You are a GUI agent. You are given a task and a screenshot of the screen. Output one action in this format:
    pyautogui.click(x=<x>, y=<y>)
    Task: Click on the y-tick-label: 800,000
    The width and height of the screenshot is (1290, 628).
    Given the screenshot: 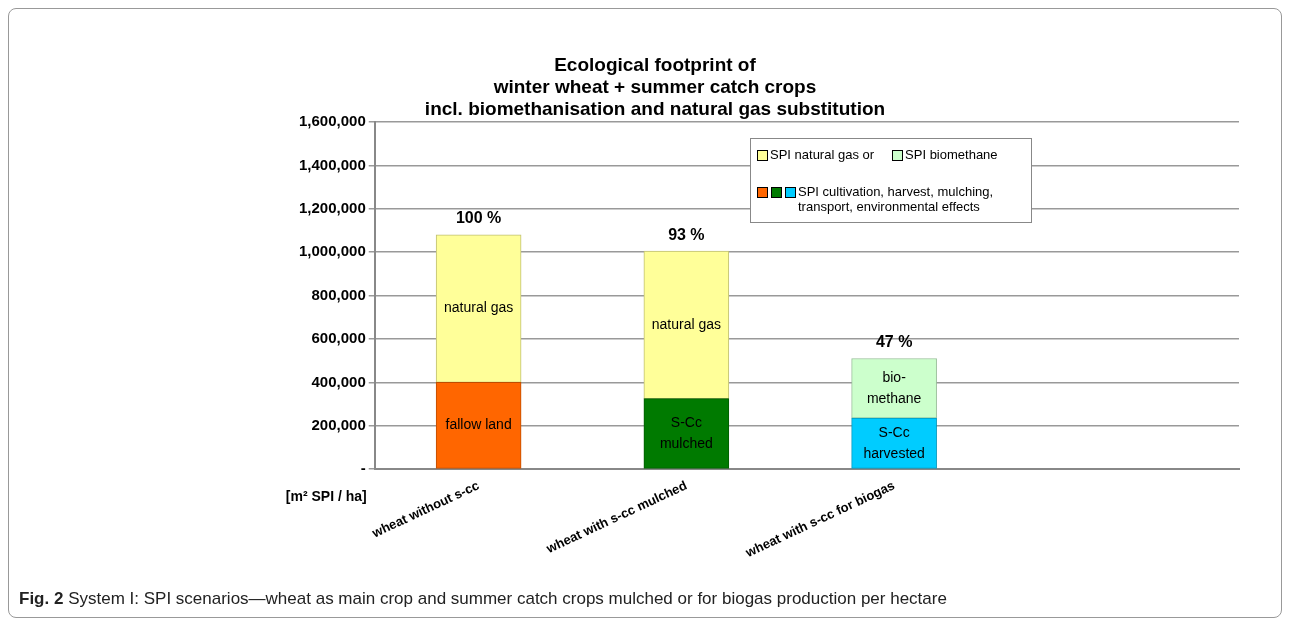 What is the action you would take?
    pyautogui.click(x=338, y=294)
    